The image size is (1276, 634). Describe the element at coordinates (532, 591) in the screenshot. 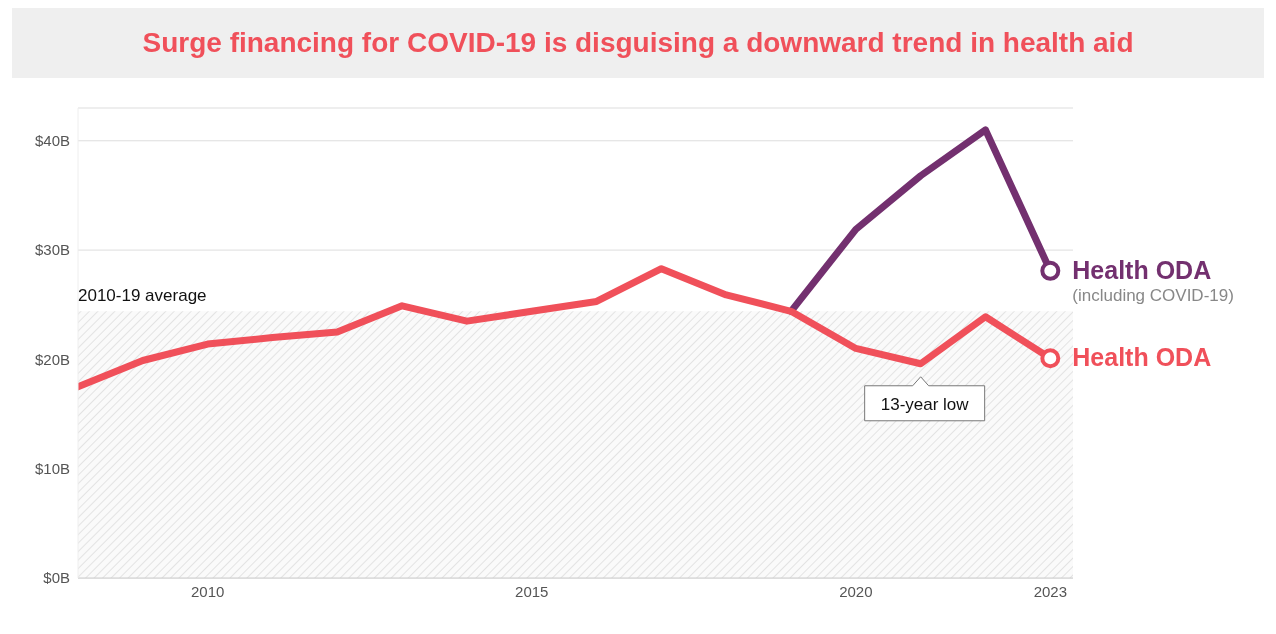

I see `x-tick-label: 2015` at that location.